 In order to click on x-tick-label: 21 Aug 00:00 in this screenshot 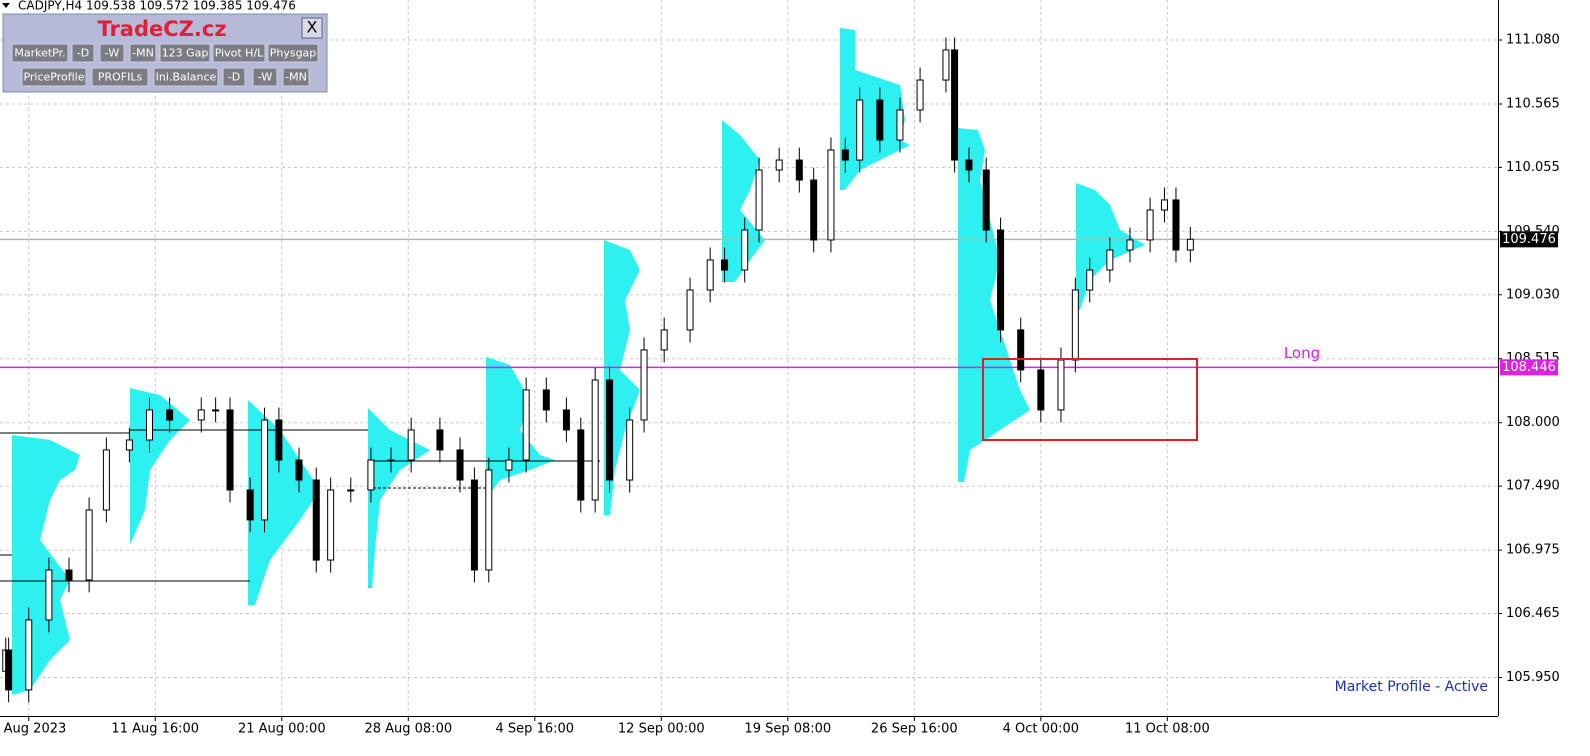, I will do `click(282, 729)`.